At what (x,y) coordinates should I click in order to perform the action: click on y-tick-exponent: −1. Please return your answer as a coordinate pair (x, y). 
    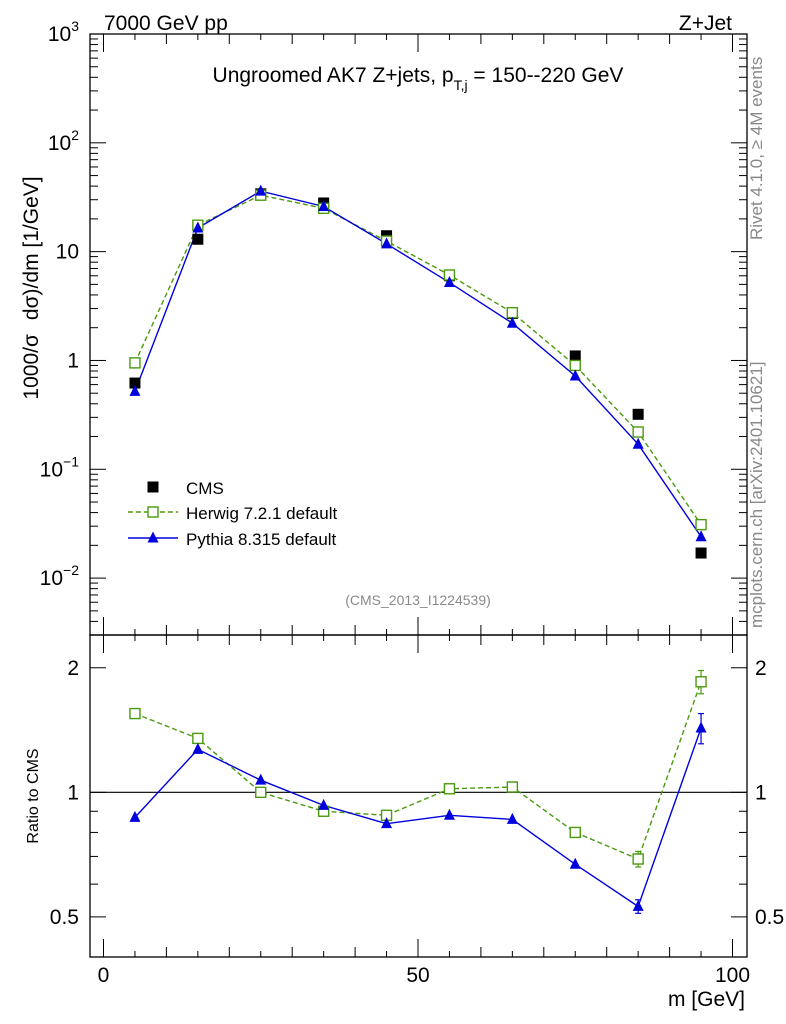
    Looking at the image, I should click on (71, 461).